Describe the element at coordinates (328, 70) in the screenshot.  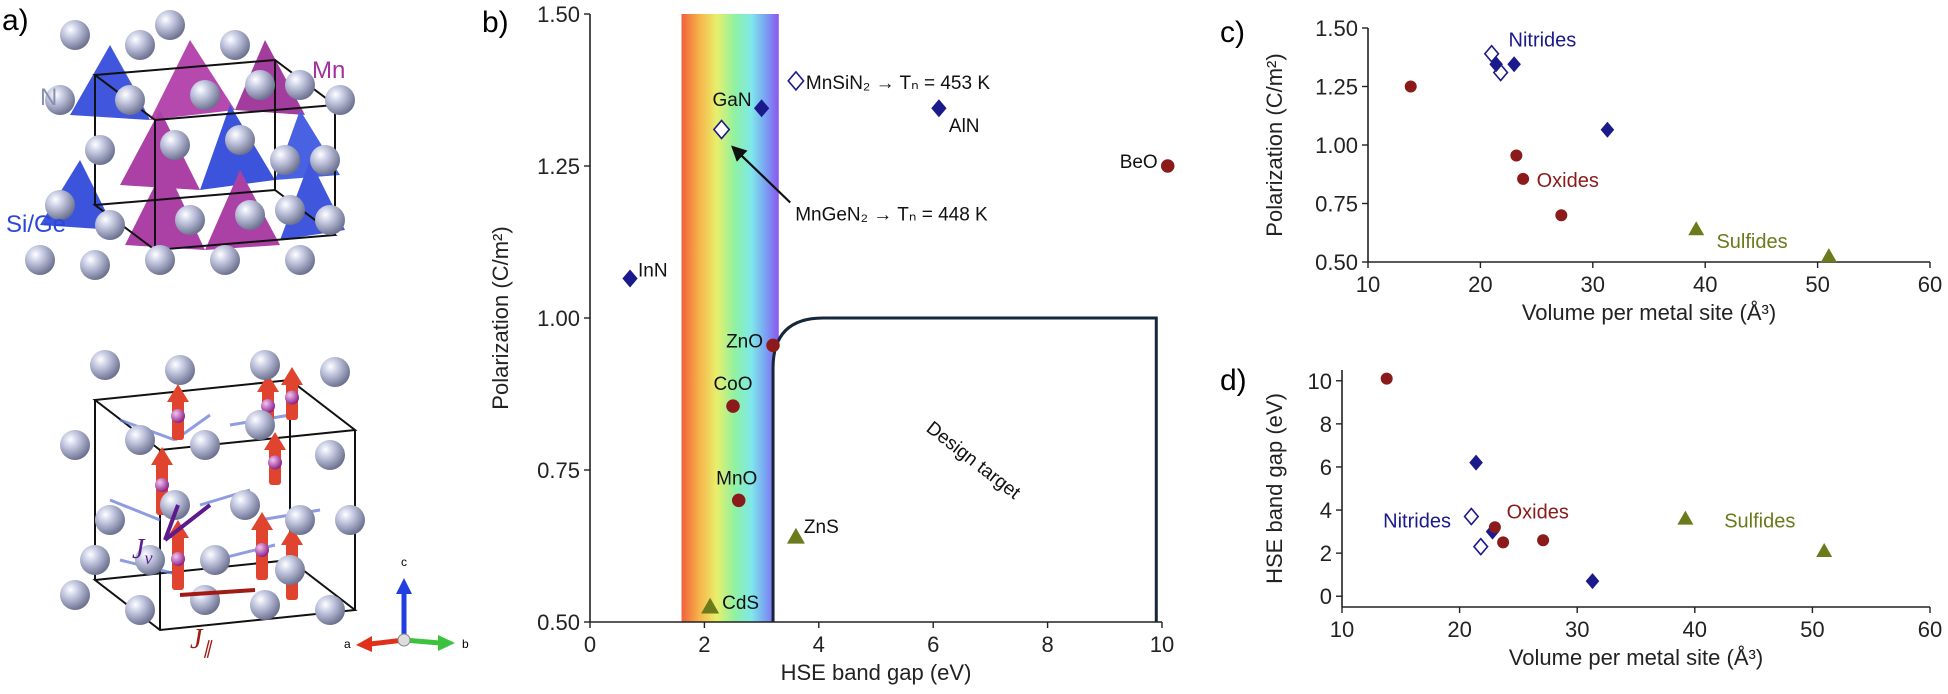
I see `label-mn: Mn` at that location.